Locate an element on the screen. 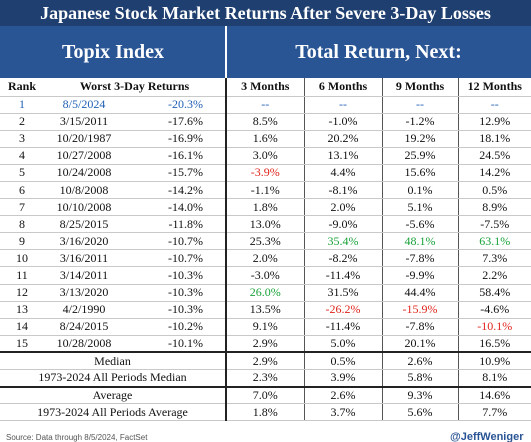 The image size is (531, 442). return-12m-cell: 18.1% is located at coordinates (494, 139).